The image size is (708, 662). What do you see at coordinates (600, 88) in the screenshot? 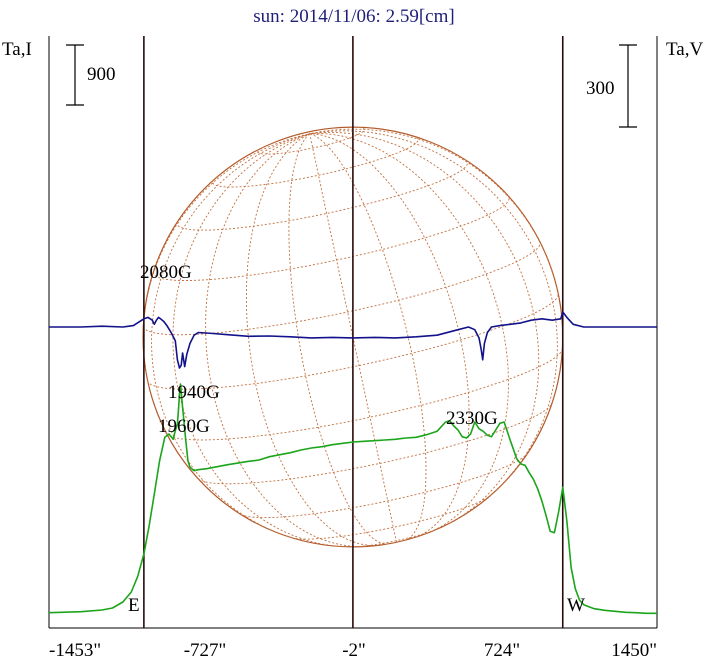
I see `polarization-scale-label: 300` at bounding box center [600, 88].